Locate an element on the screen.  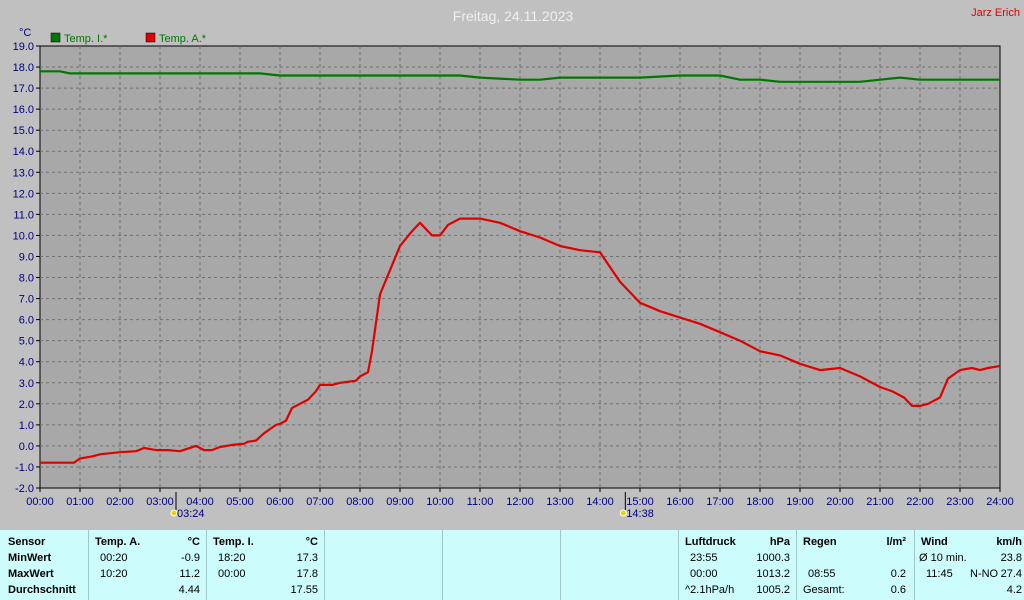
sunset-icon is located at coordinates (623, 513).